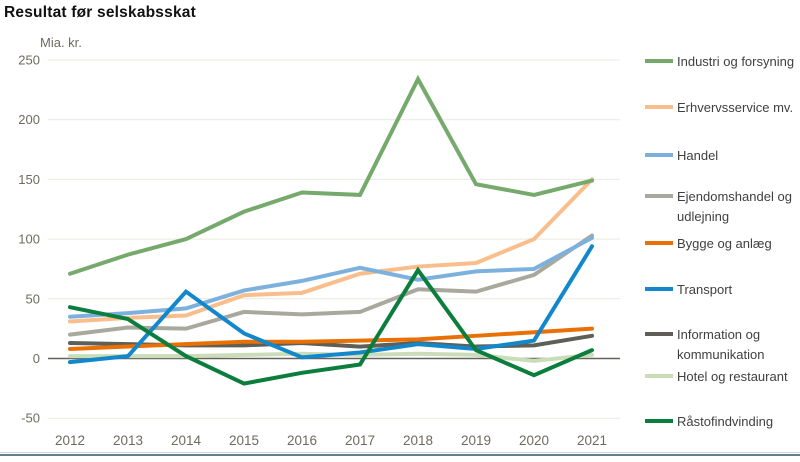 The width and height of the screenshot is (800, 462). I want to click on y-tick-label-100: 100, so click(29, 239).